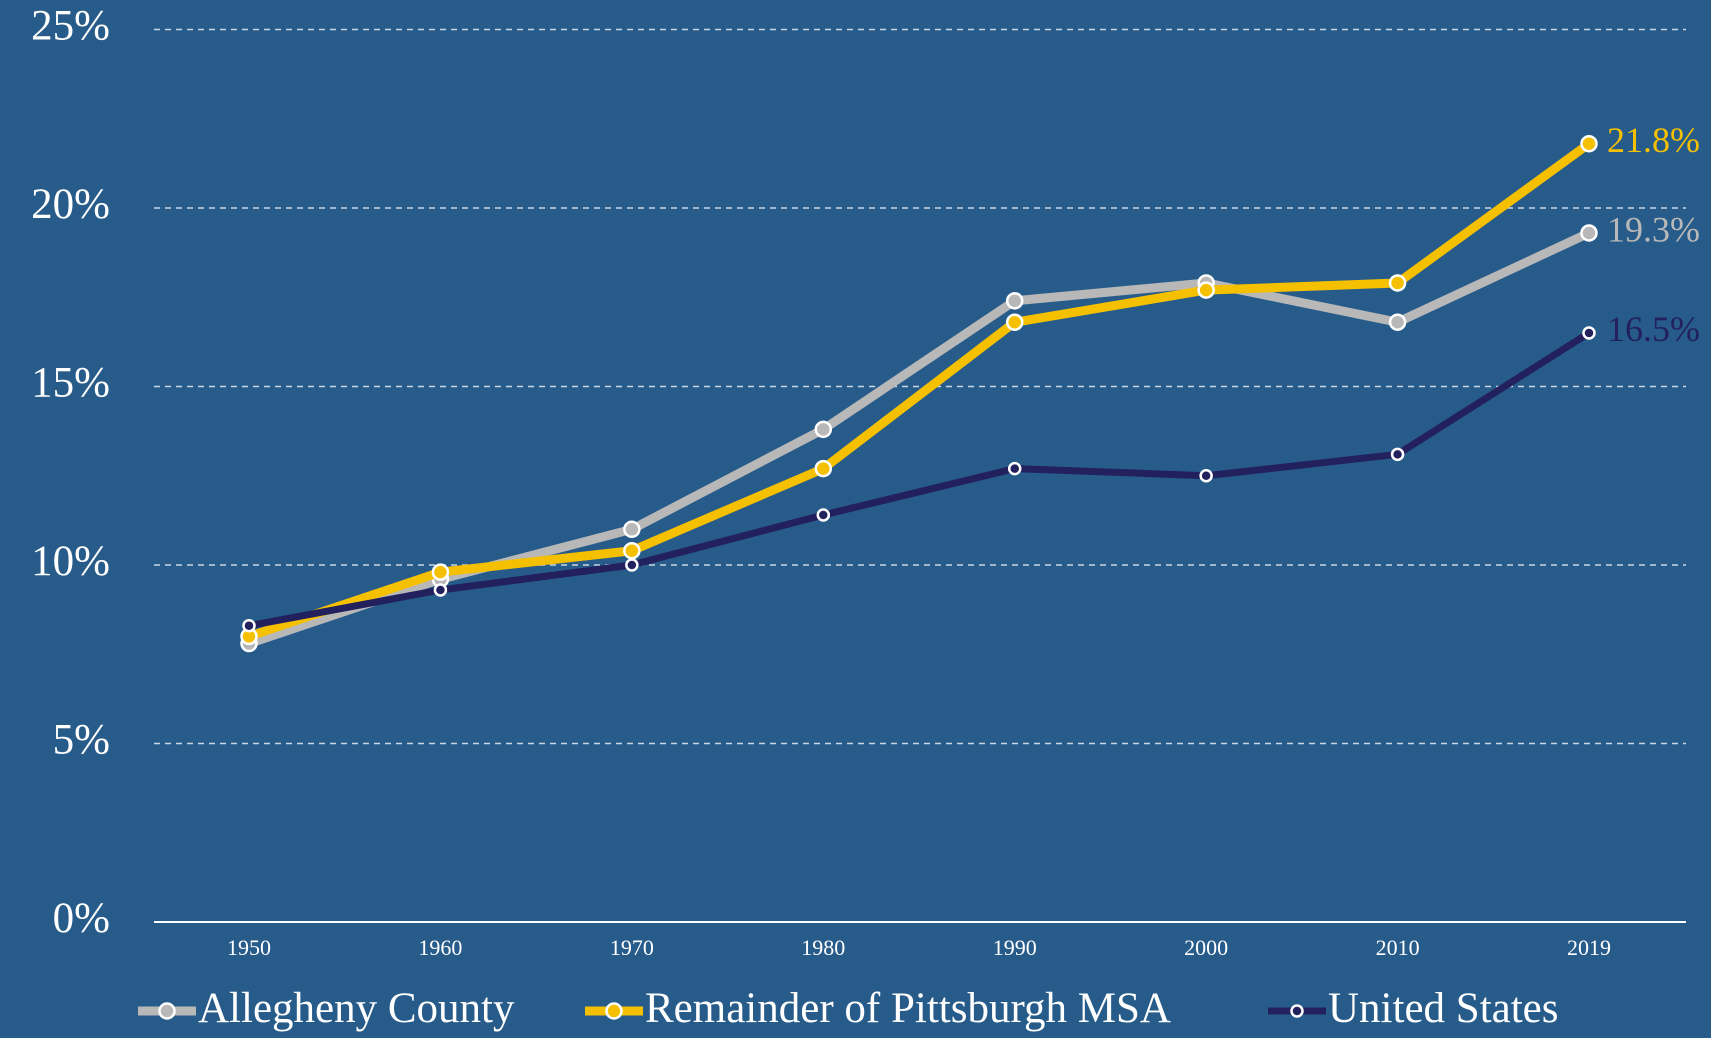 The width and height of the screenshot is (1711, 1038). I want to click on value-label: 16.5%, so click(1653, 329).